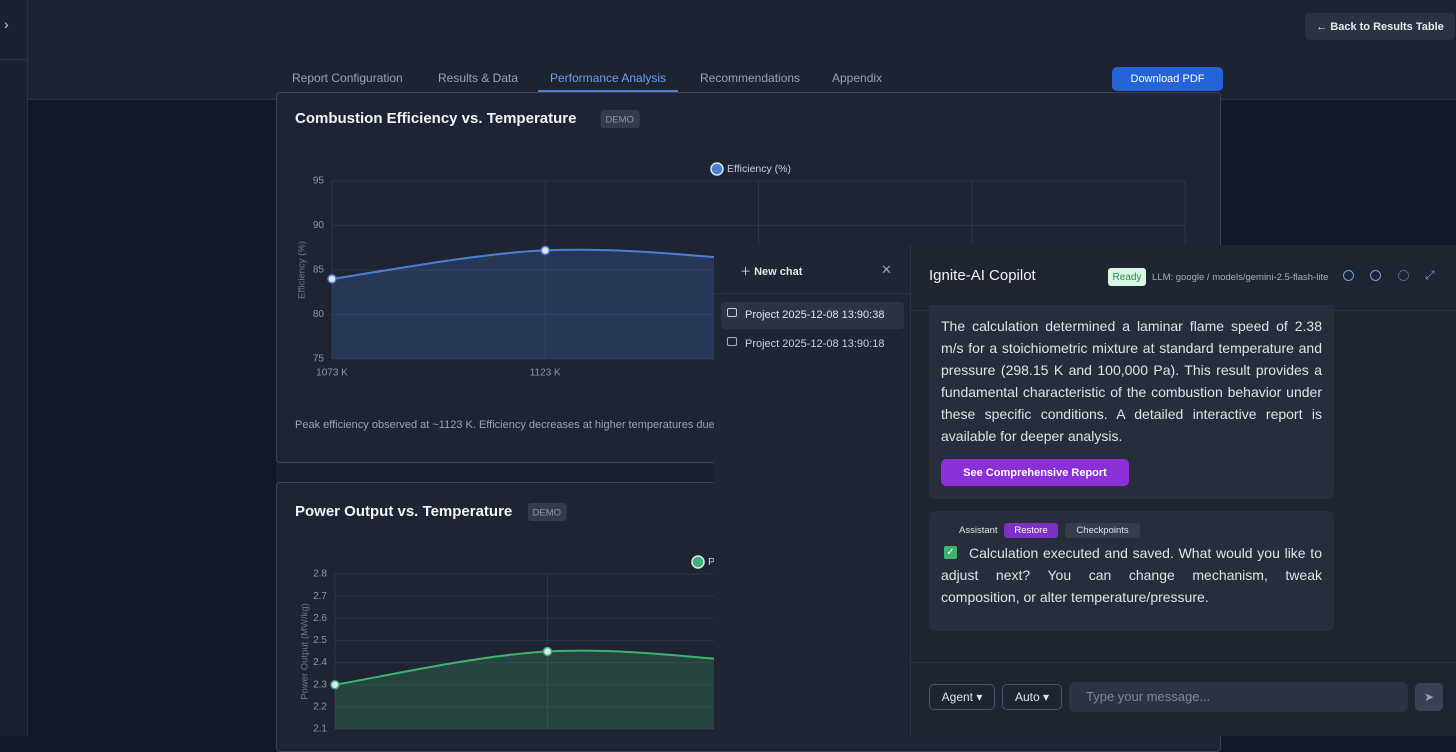 This screenshot has width=1456, height=752. Describe the element at coordinates (982, 275) in the screenshot. I see `copilot-title: Ignite-AI Copilot` at that location.